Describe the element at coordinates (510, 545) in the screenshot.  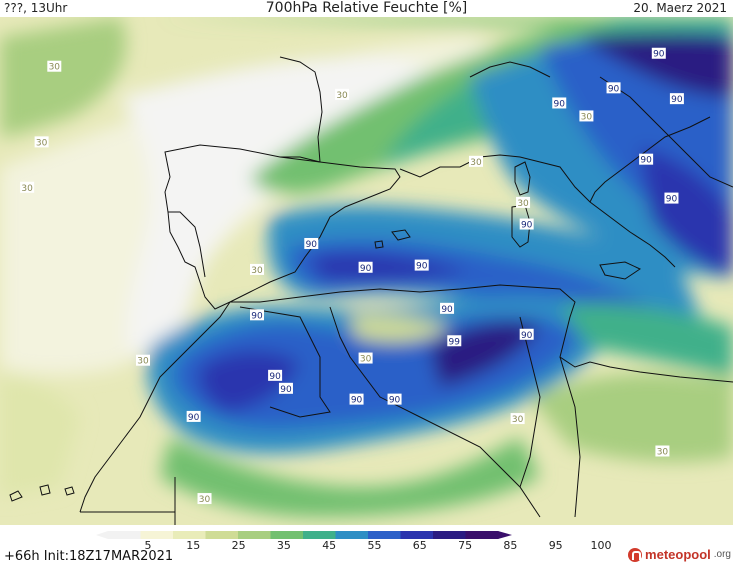
I see `legend-tick-label: 85` at that location.